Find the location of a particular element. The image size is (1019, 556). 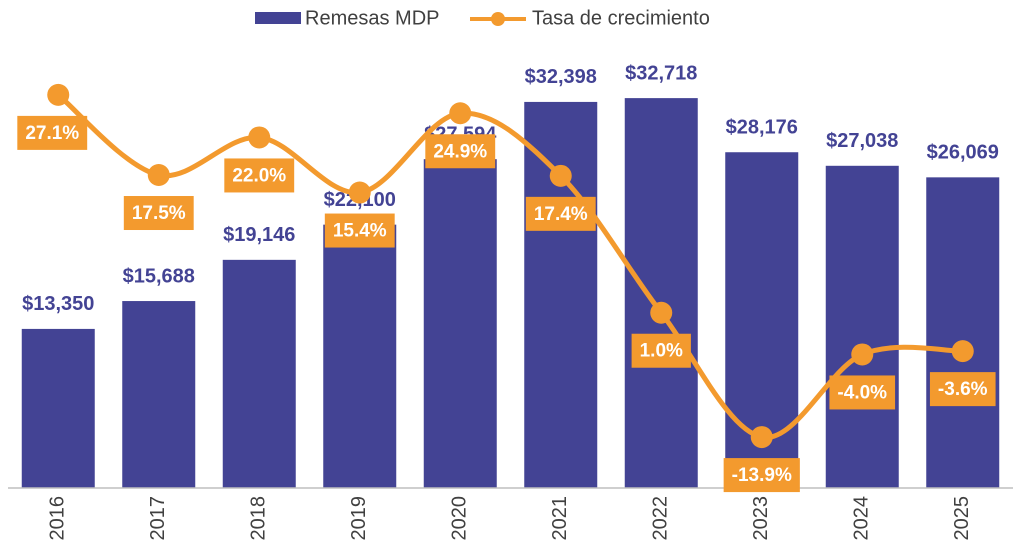

line-value-label: -3.6% is located at coordinates (962, 389).